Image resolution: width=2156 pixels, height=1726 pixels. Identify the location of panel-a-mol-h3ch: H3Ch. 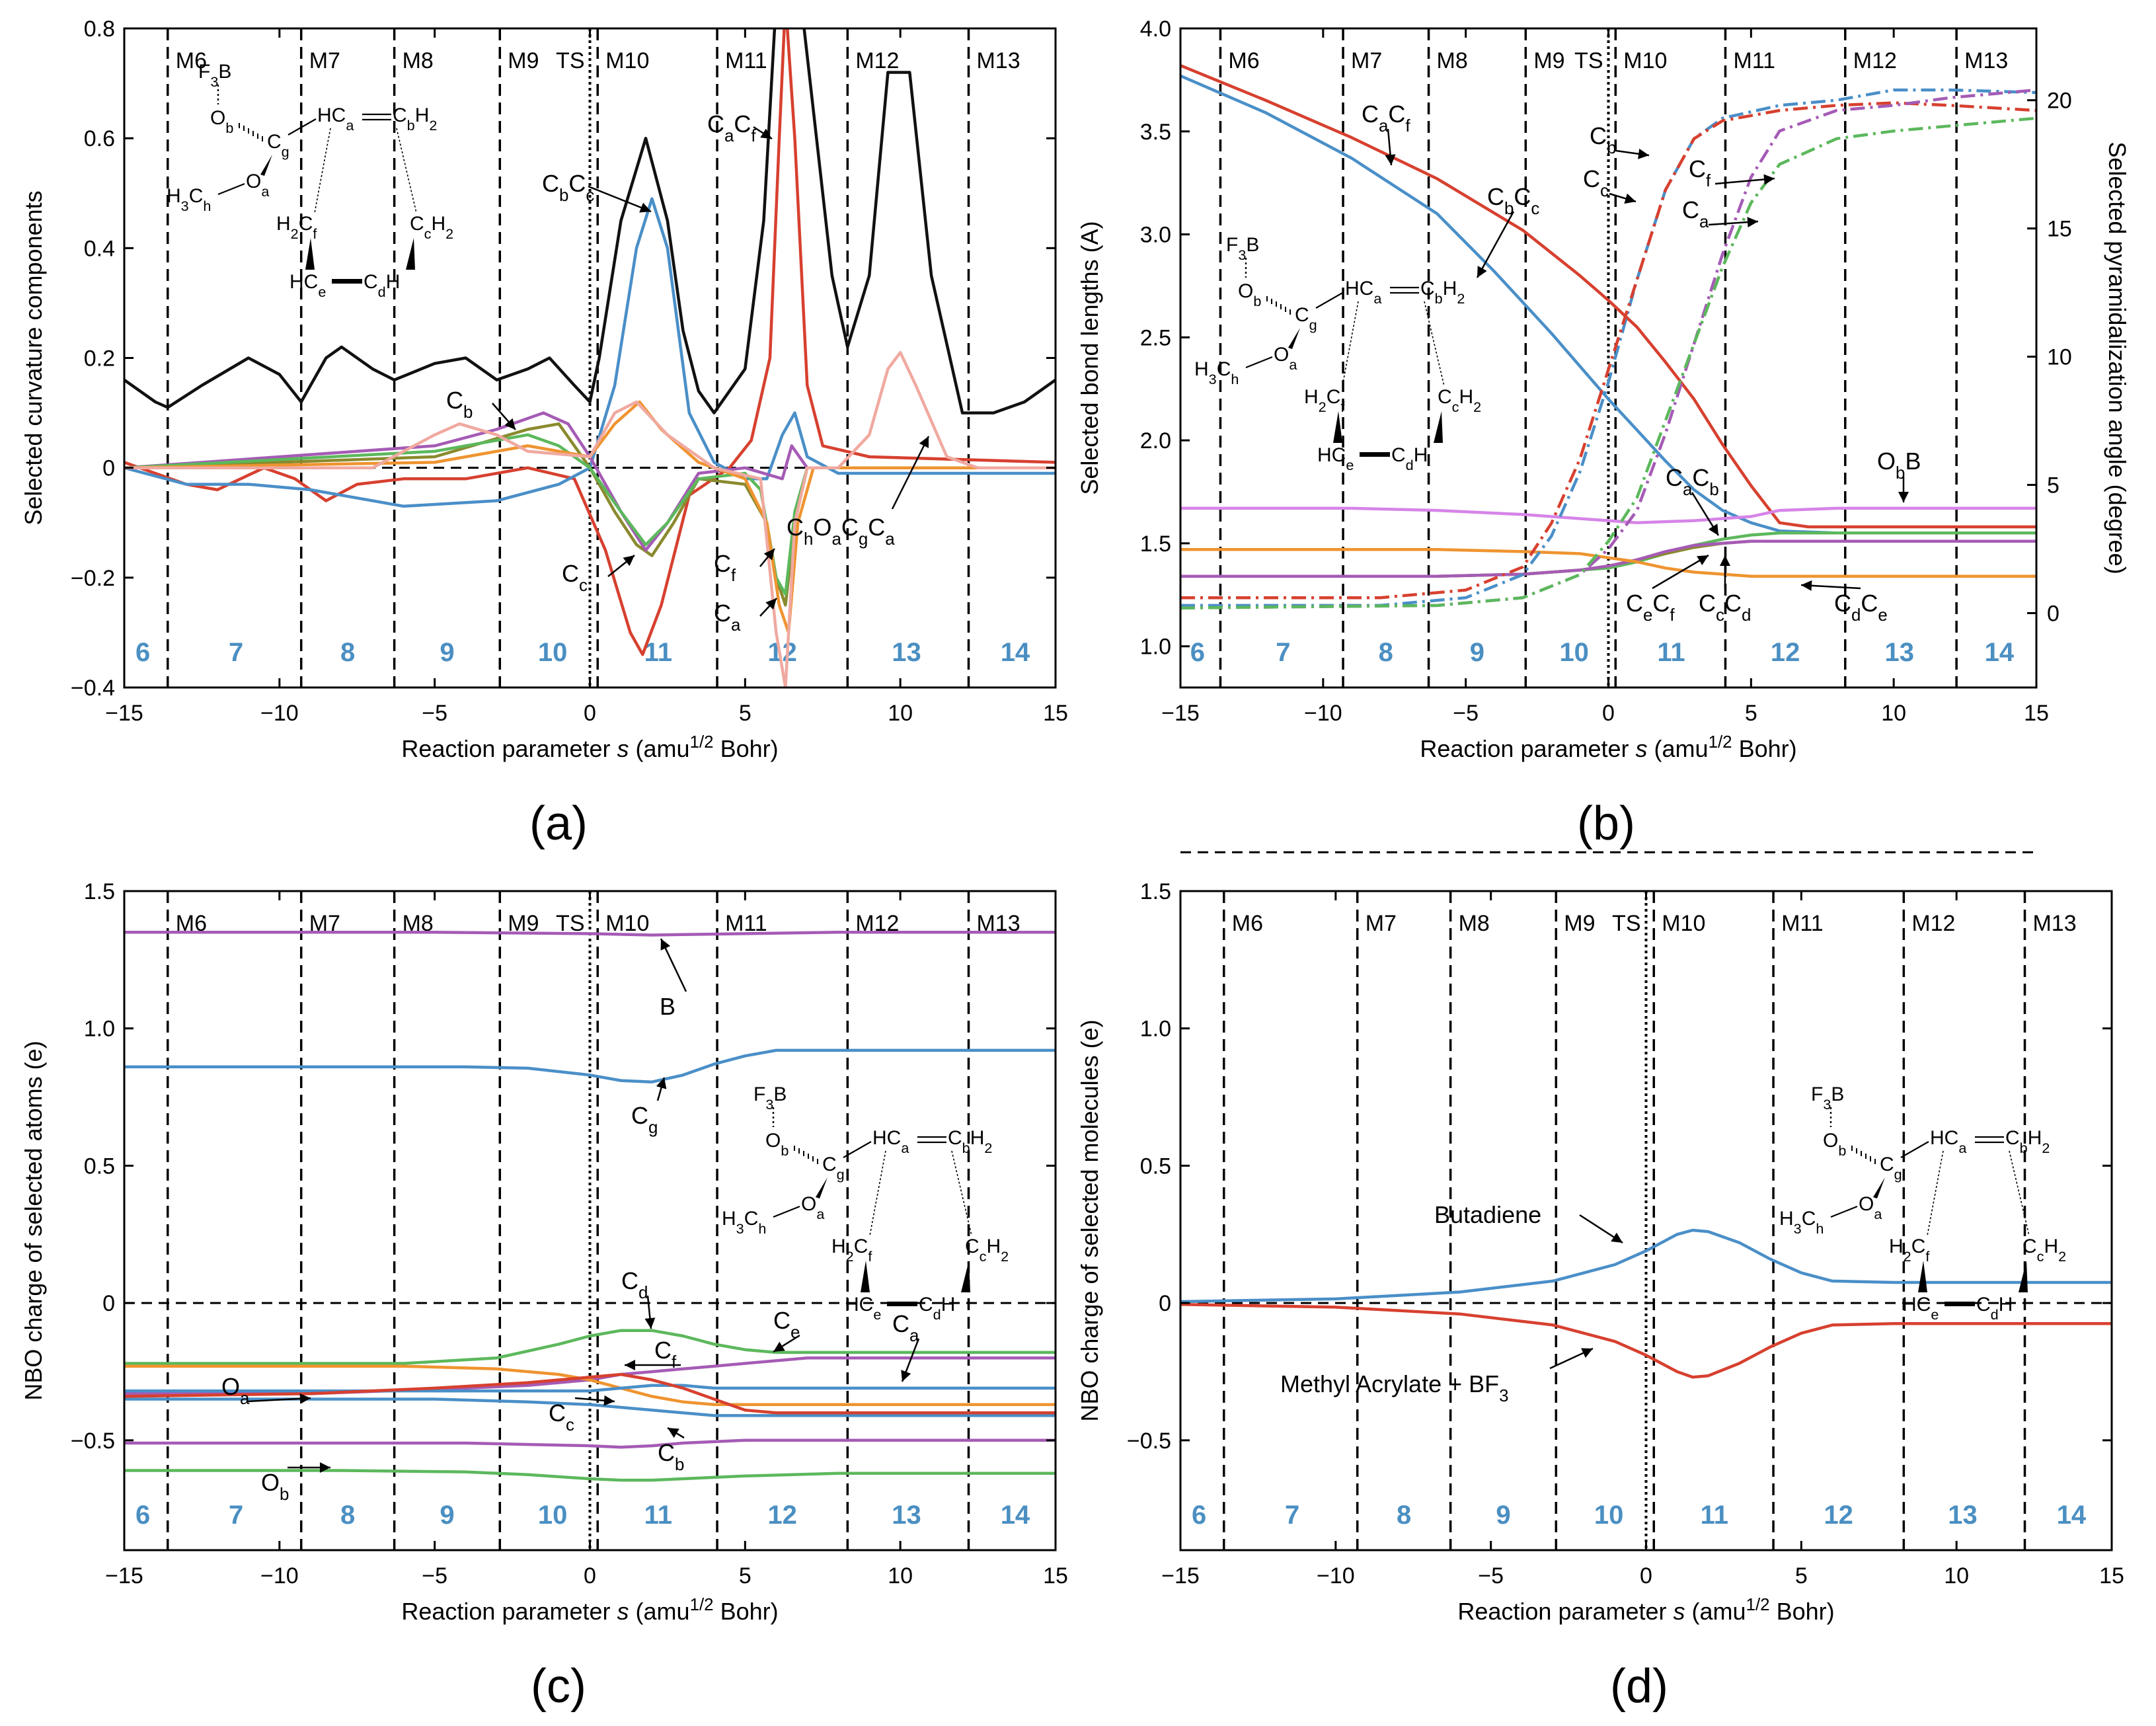
(189, 199).